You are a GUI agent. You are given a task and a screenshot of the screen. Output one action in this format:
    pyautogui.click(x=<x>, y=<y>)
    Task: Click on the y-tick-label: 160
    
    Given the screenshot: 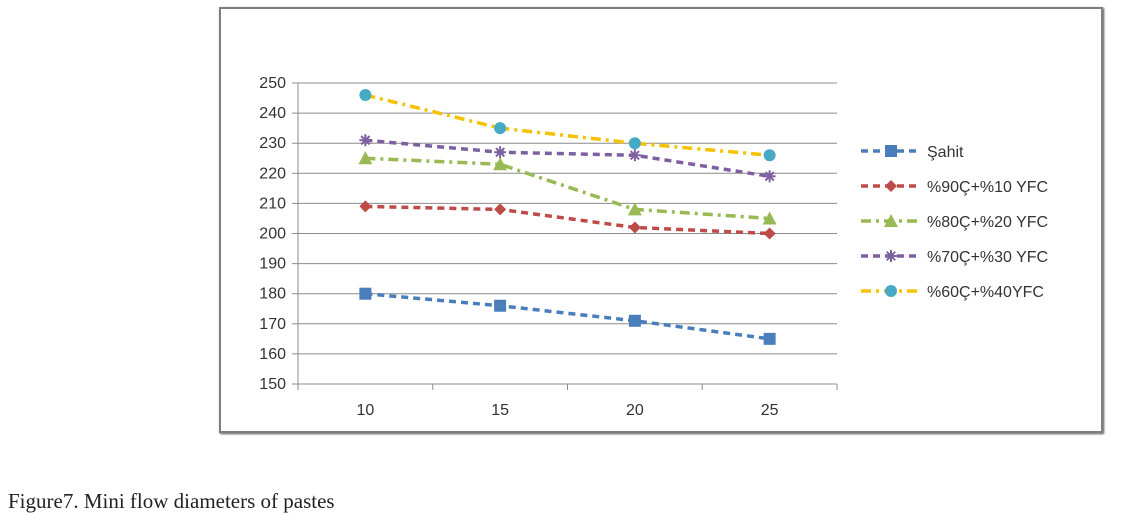 What is the action you would take?
    pyautogui.click(x=272, y=354)
    